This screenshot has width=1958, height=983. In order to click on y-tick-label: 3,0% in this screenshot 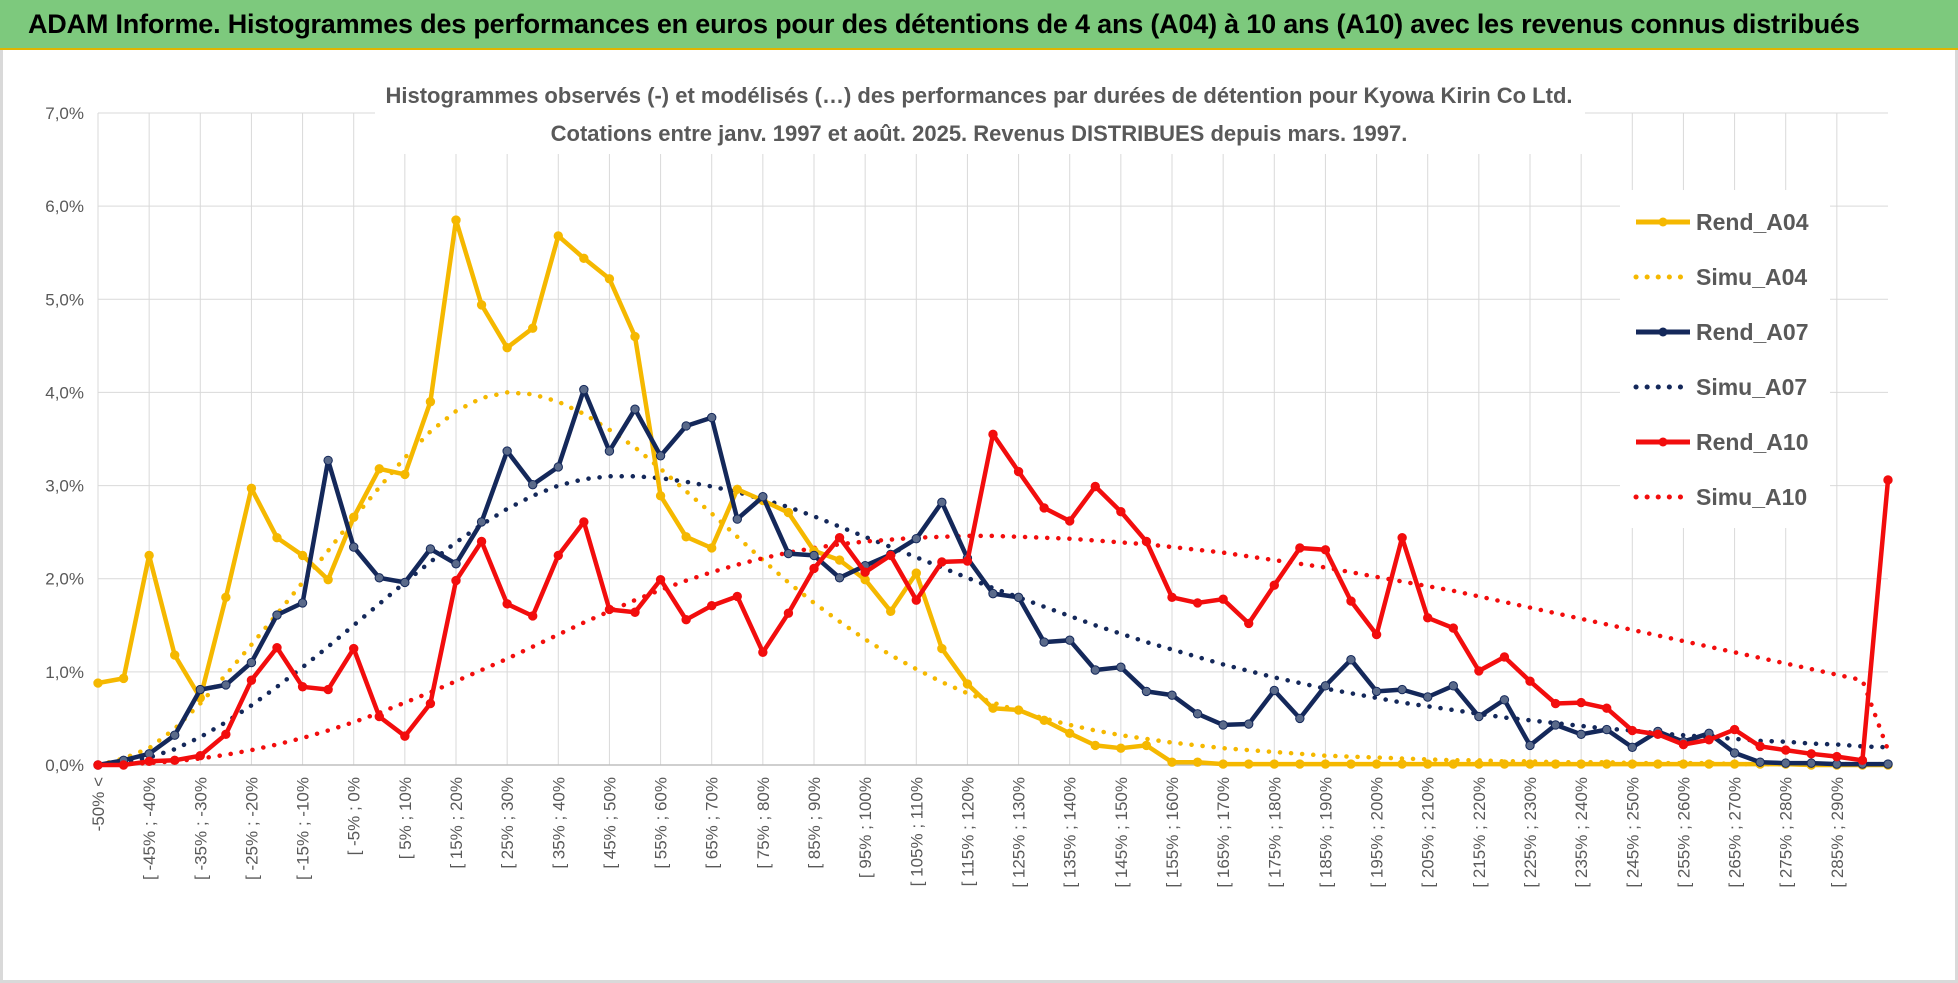, I will do `click(64, 486)`.